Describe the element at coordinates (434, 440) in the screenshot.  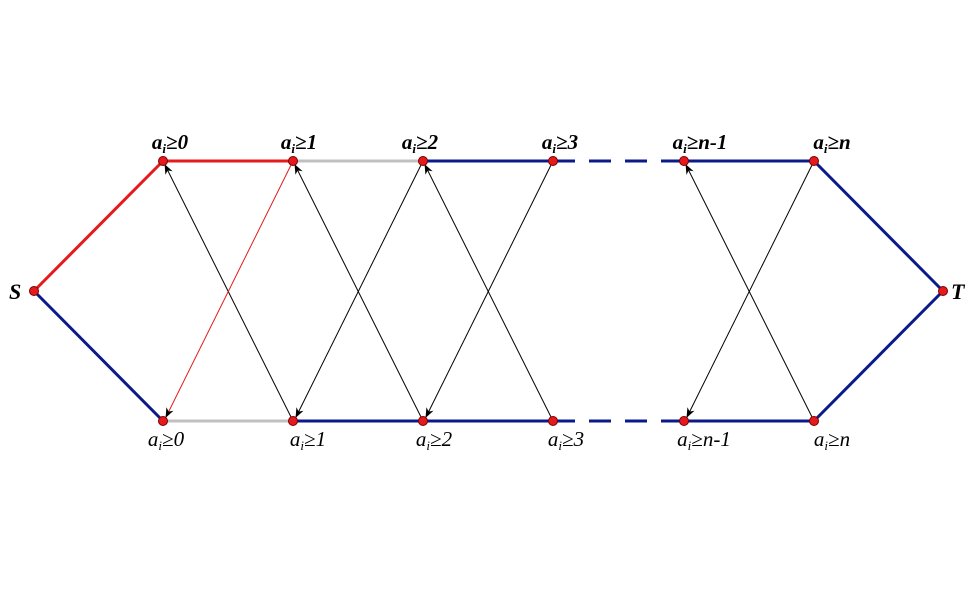
I see `bottom-label-2: ai≥2` at that location.